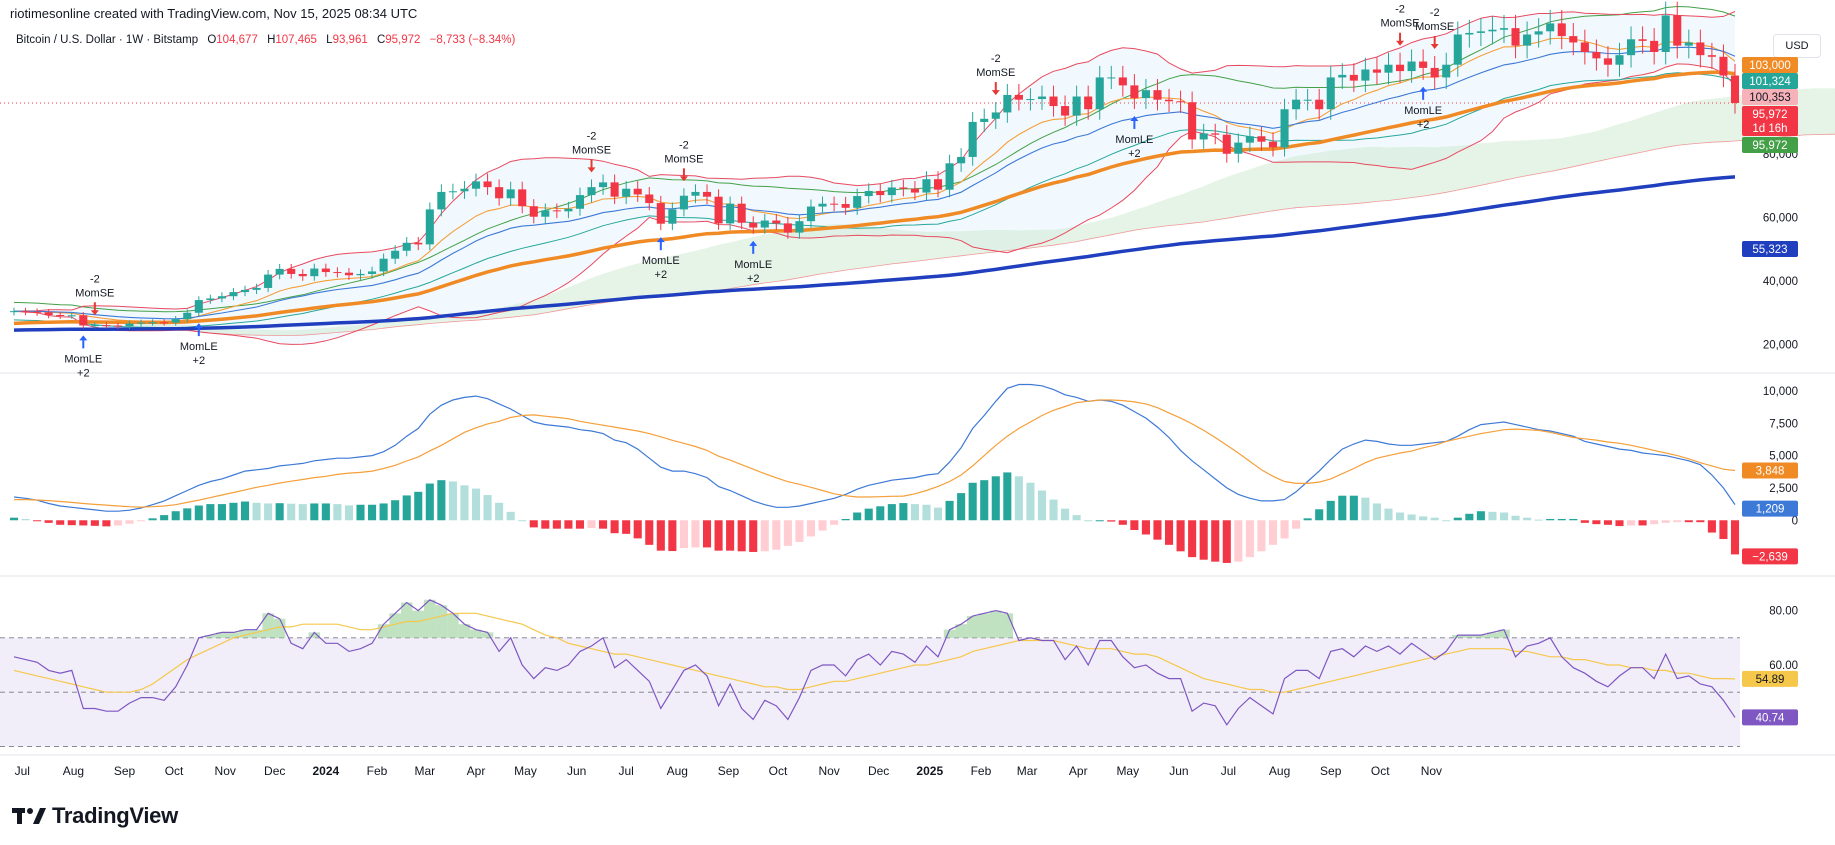  What do you see at coordinates (107, 40) in the screenshot?
I see `symbol-name: Bitcoin / U.S. Dollar · 1W · Bitstamp` at bounding box center [107, 40].